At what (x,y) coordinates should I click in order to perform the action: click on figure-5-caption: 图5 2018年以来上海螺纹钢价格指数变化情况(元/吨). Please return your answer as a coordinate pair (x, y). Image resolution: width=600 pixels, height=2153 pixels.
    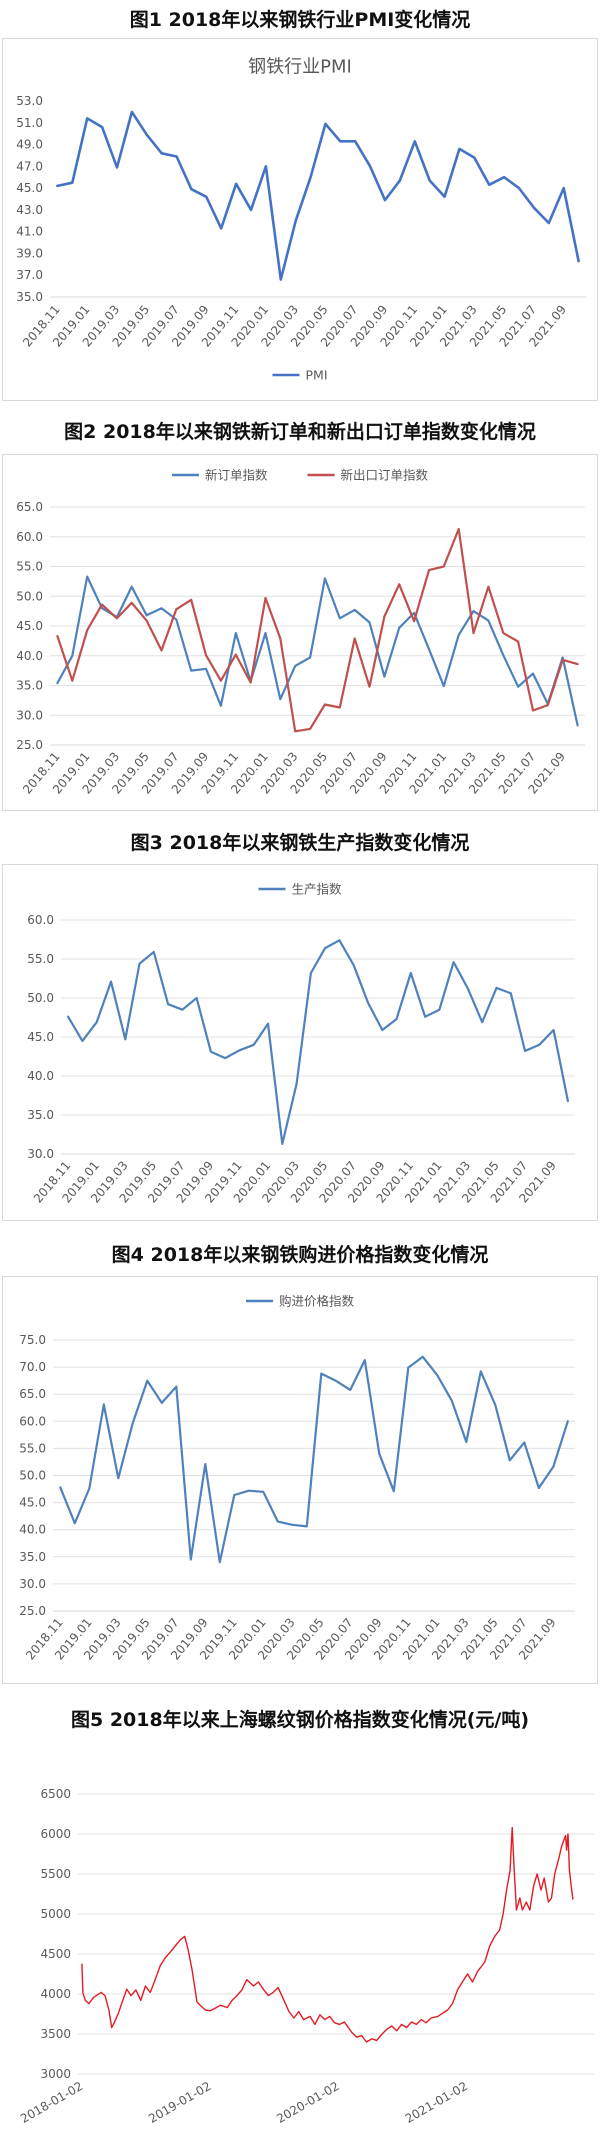
    Looking at the image, I should click on (300, 1720).